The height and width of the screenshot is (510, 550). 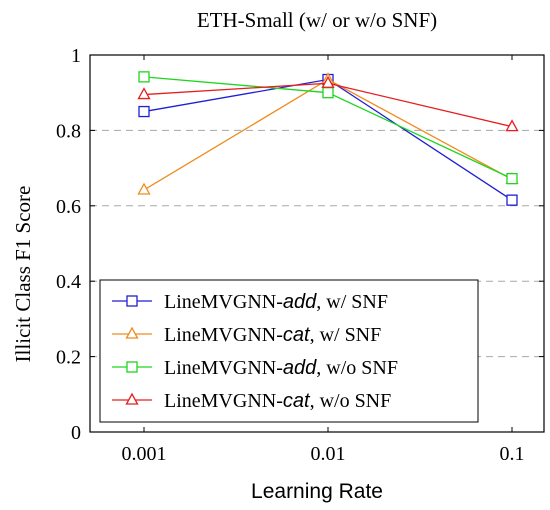 What do you see at coordinates (68, 282) in the screenshot?
I see `y-tick-label: 0.4` at bounding box center [68, 282].